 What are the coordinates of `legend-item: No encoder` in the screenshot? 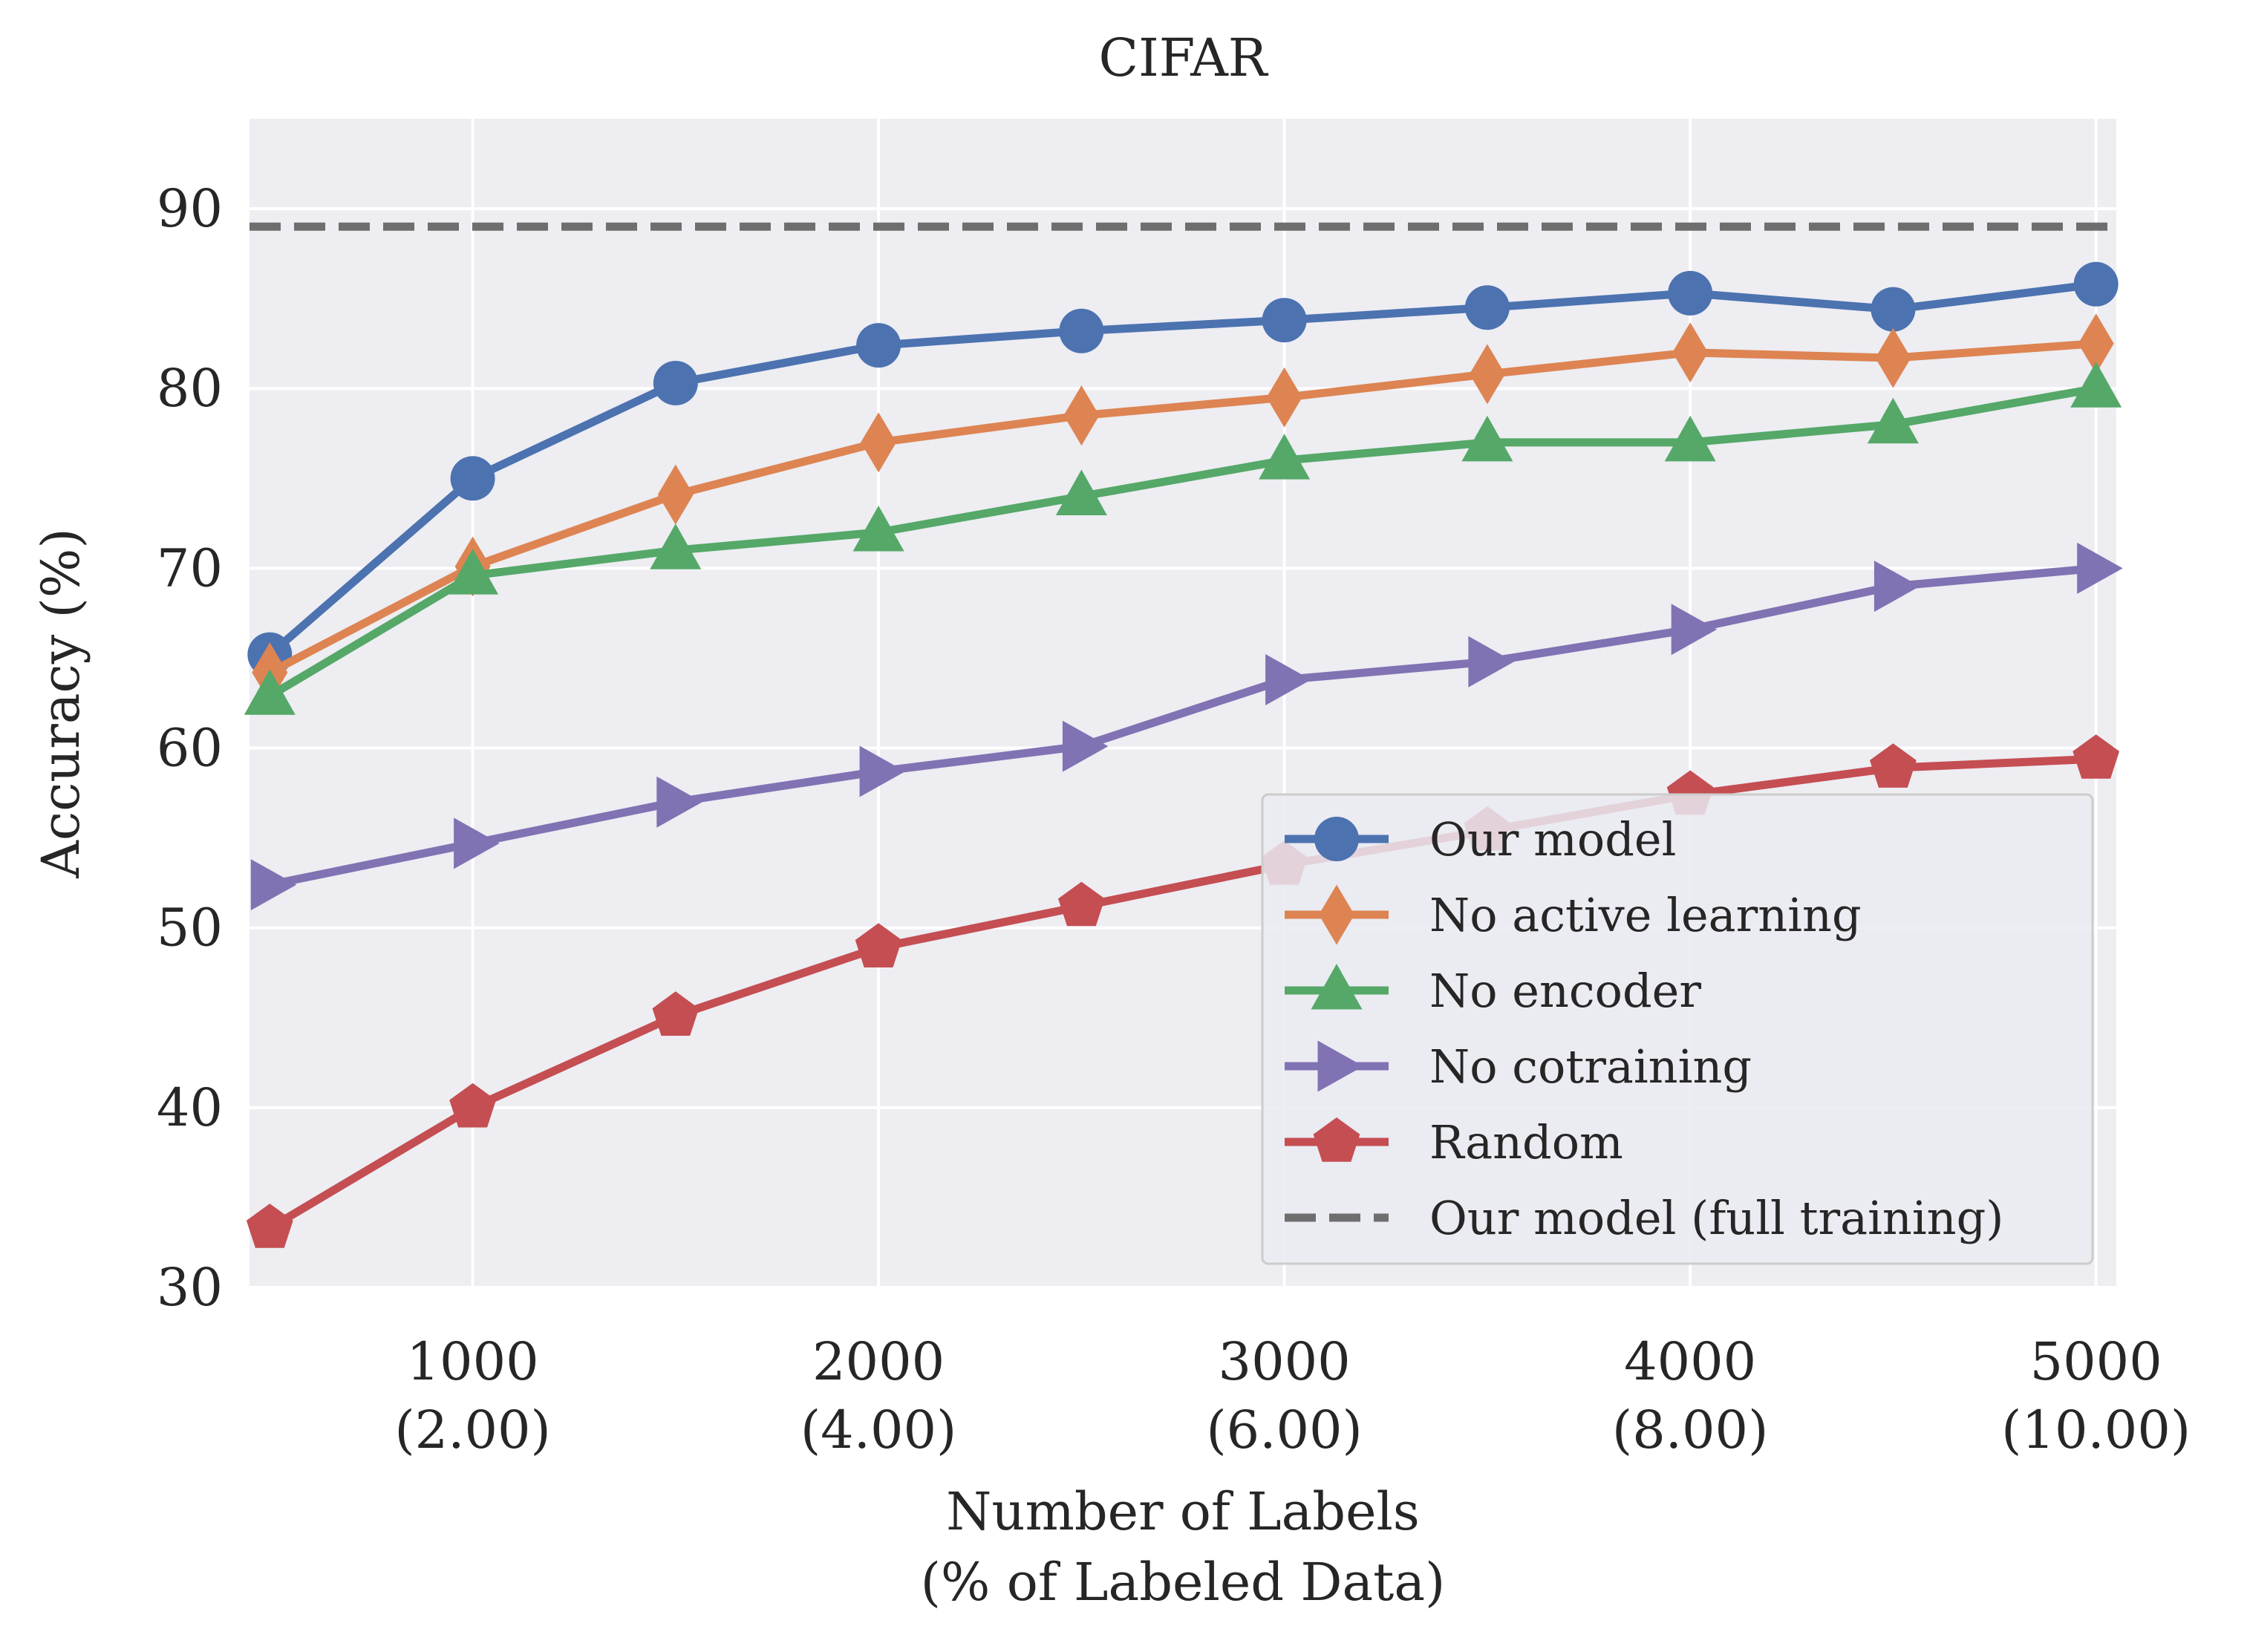 It's located at (1493, 991).